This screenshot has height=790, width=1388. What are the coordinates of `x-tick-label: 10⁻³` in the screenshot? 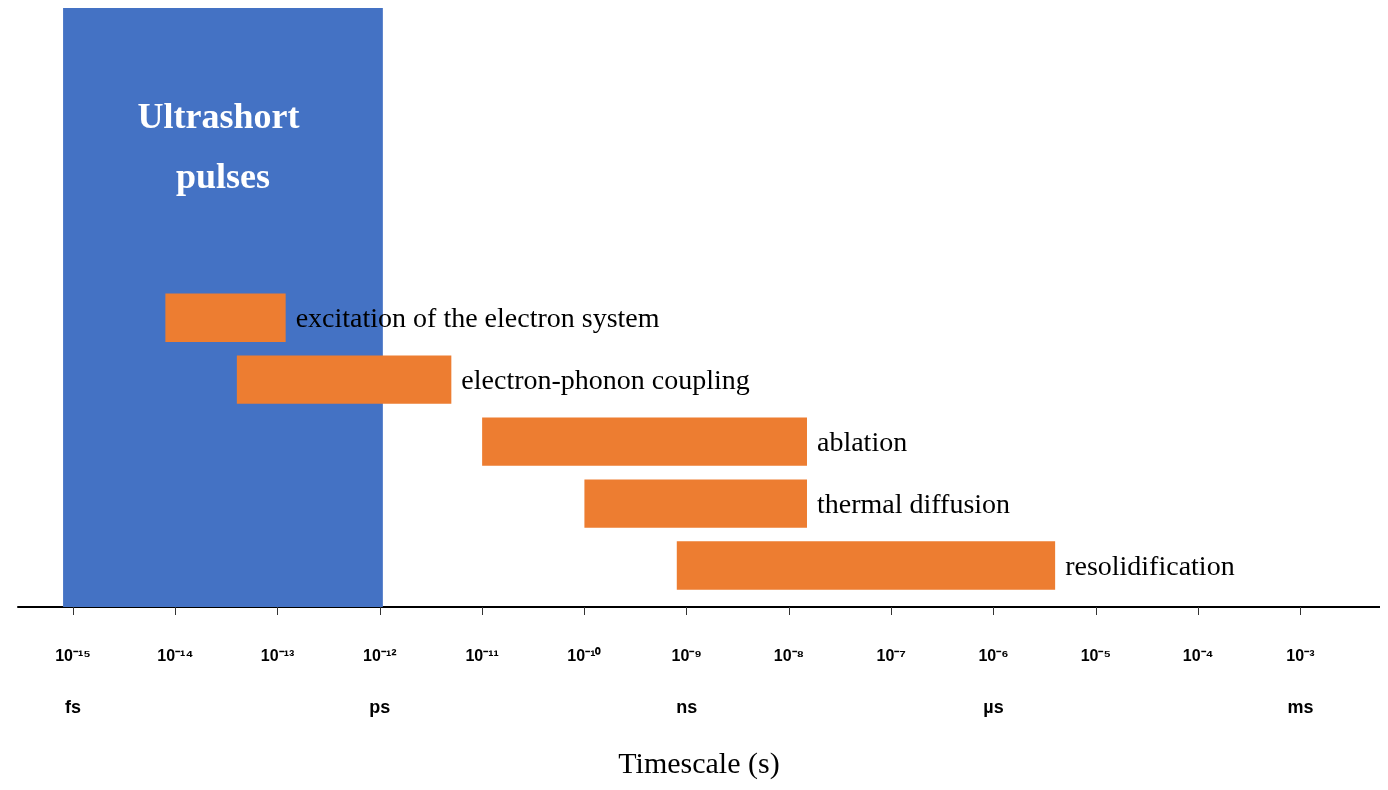 It's located at (1300, 655).